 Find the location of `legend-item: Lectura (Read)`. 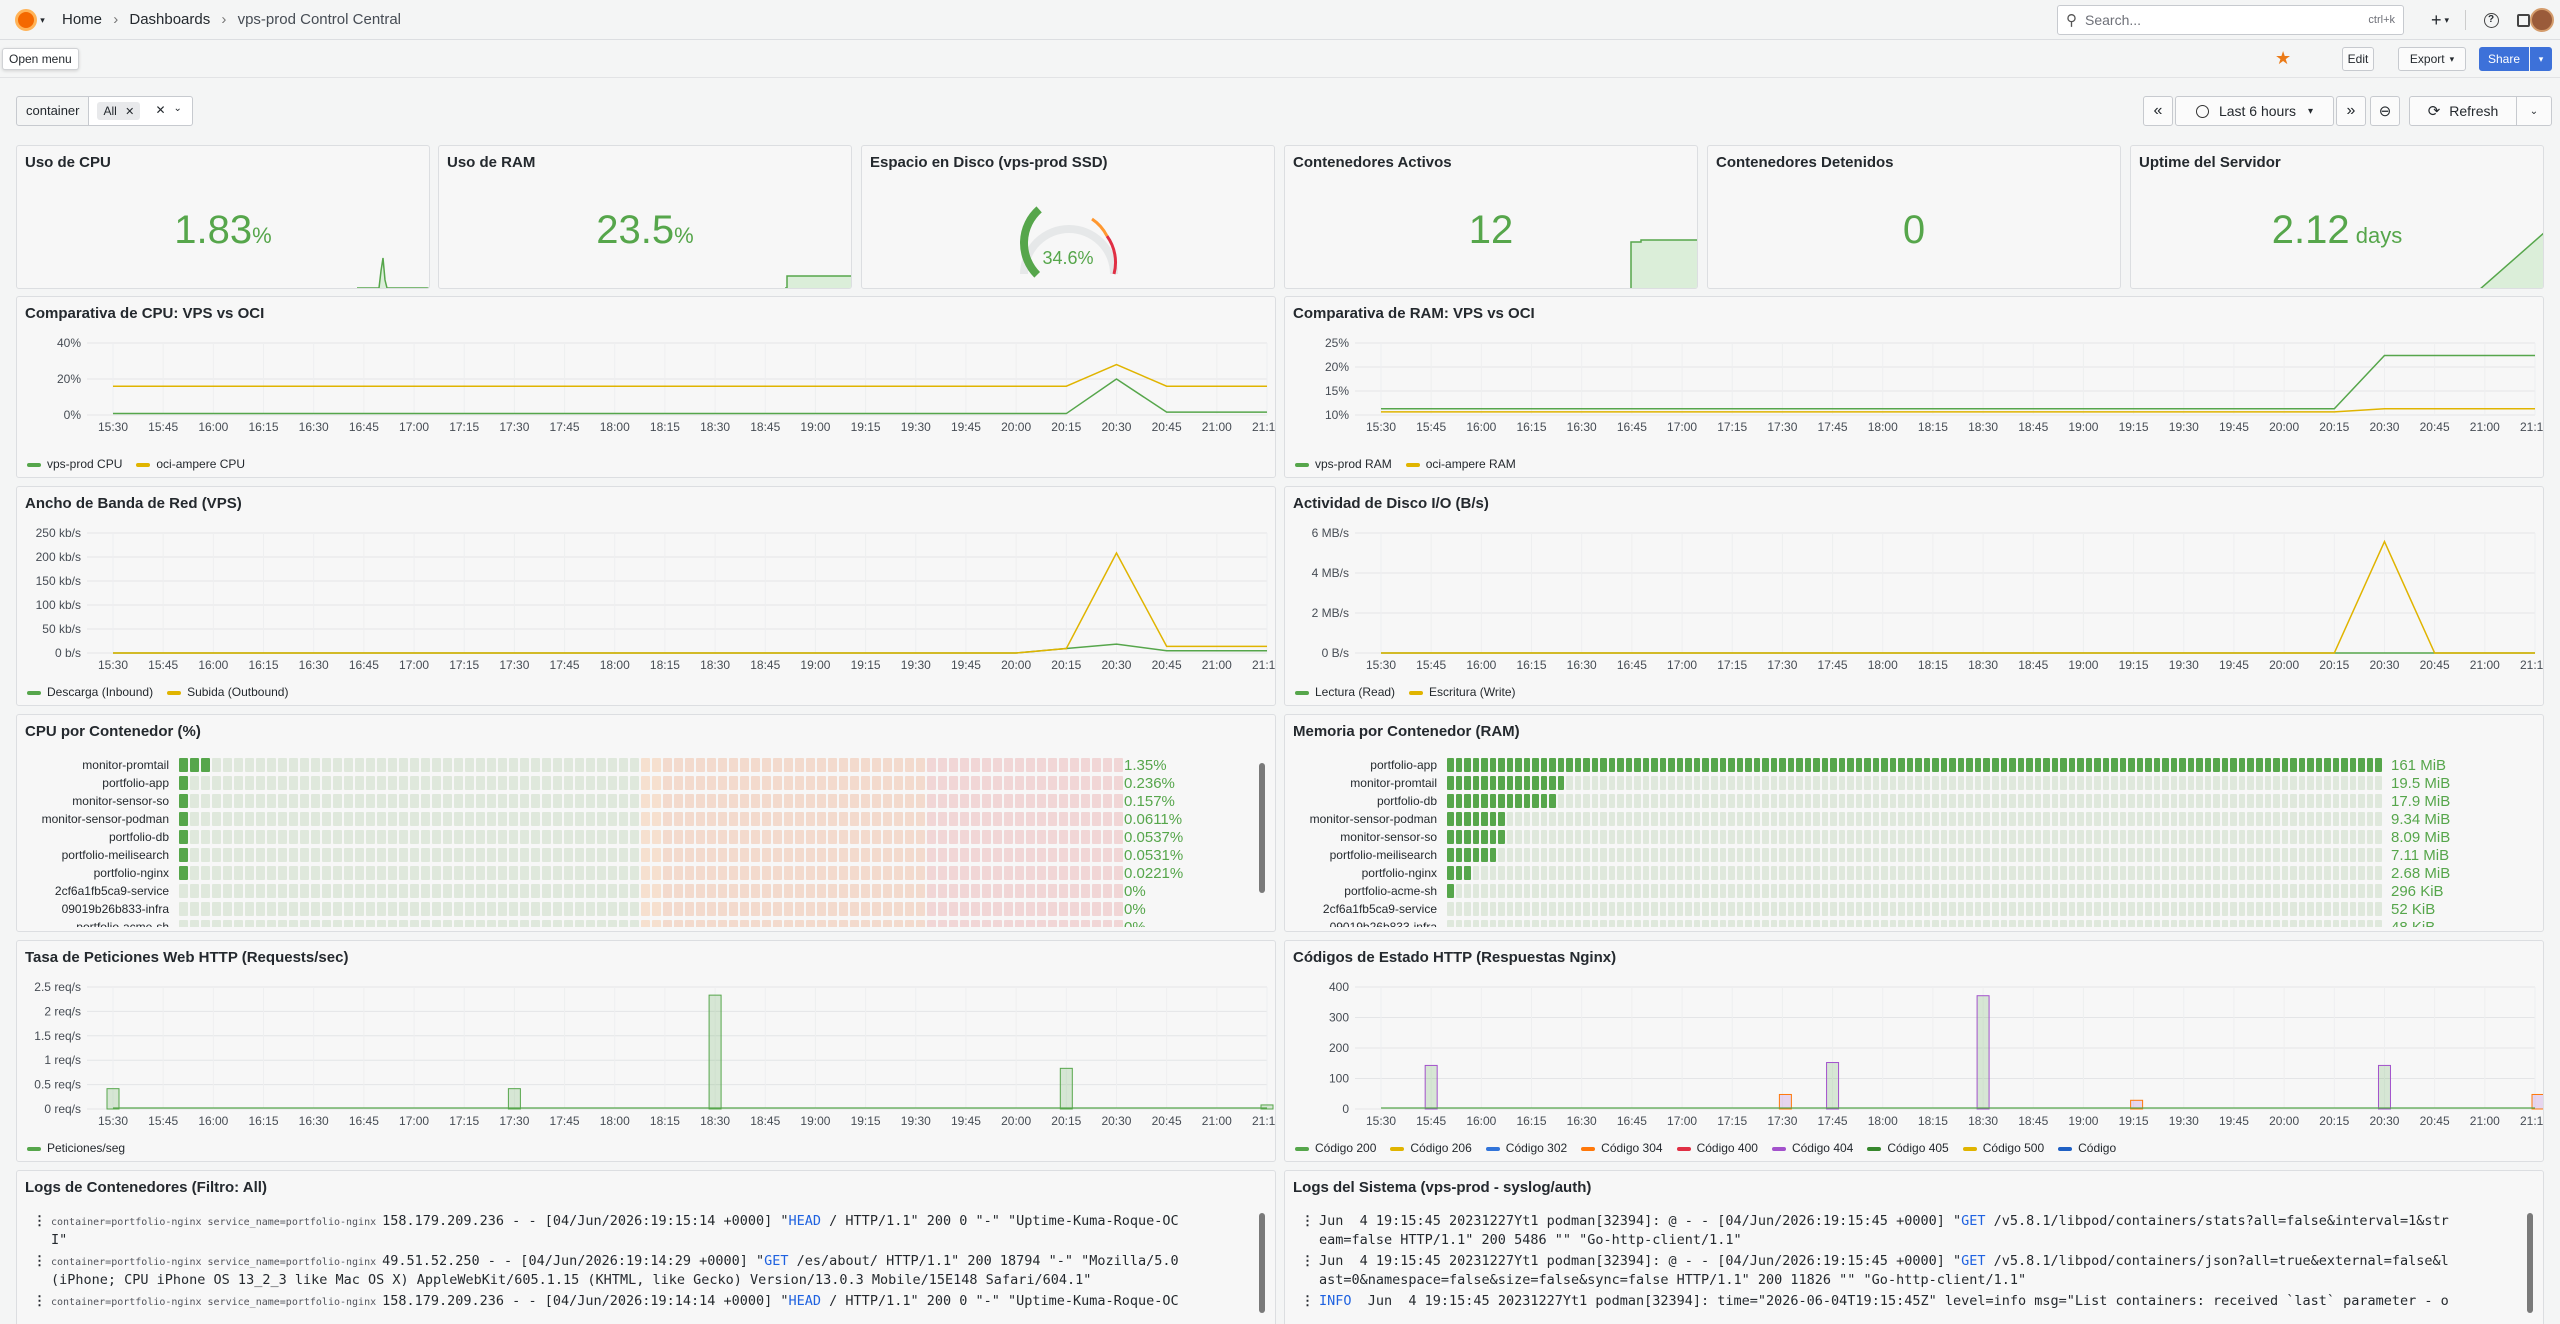

legend-item: Lectura (Read) is located at coordinates (1345, 692).